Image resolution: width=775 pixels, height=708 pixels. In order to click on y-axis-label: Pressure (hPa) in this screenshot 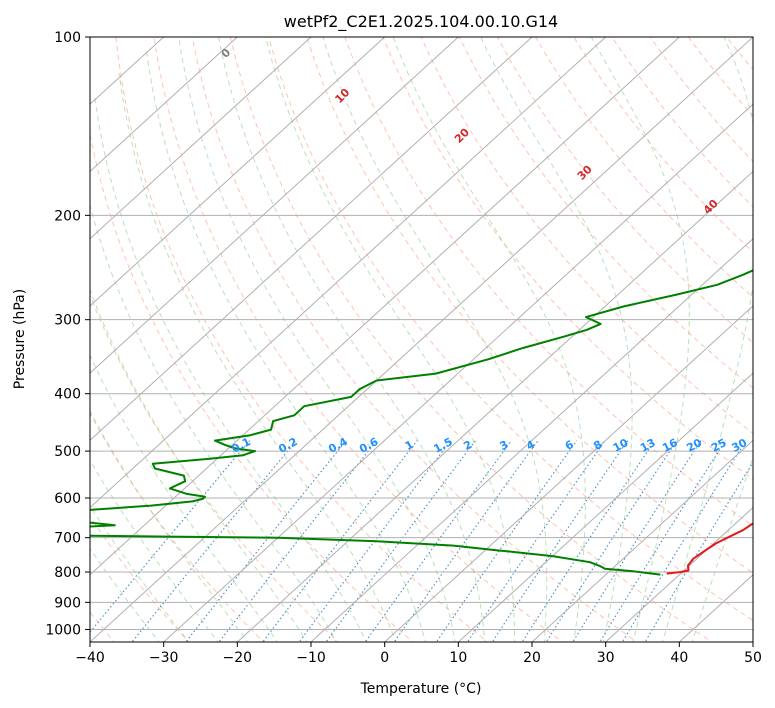, I will do `click(20, 339)`.